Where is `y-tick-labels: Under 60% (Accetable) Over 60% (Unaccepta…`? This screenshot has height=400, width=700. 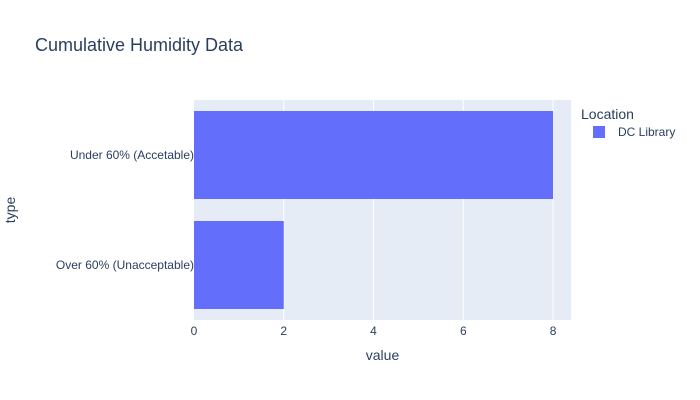 y-tick-labels: Under 60% (Accetable) Over 60% (Unaccepta… is located at coordinates (125, 210).